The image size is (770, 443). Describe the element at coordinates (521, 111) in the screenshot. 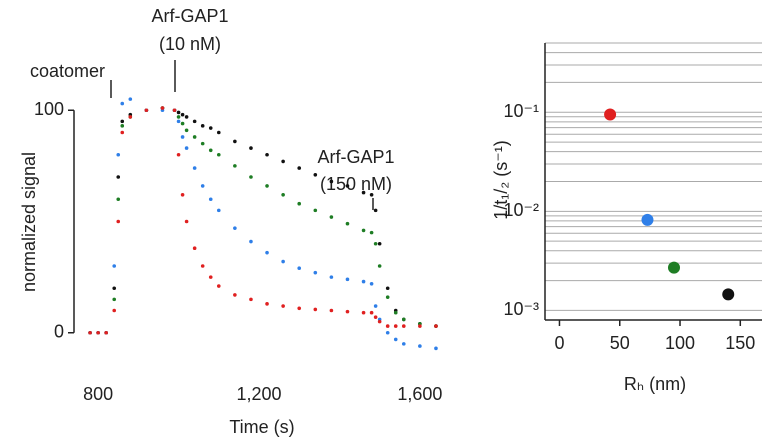

I see `y-tick-label: 10⁻¹` at that location.